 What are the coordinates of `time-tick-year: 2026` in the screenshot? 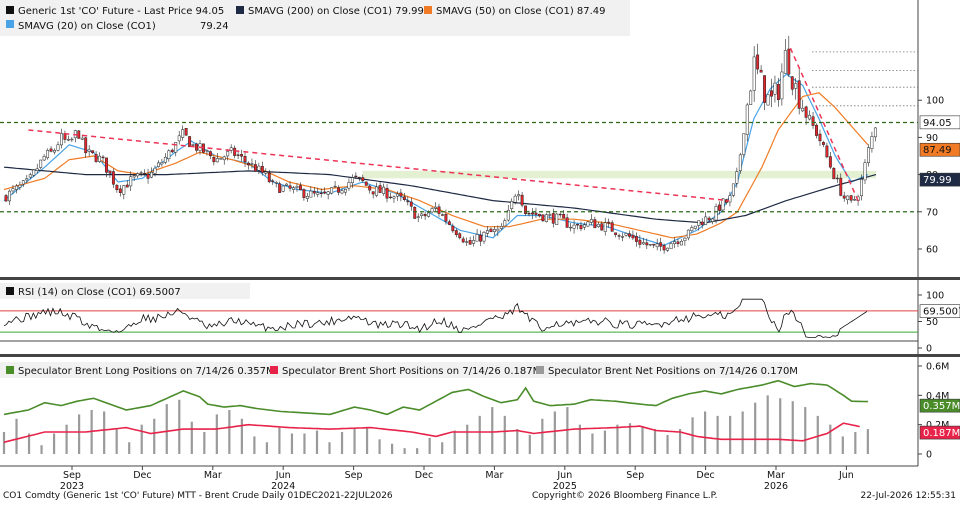 It's located at (776, 486).